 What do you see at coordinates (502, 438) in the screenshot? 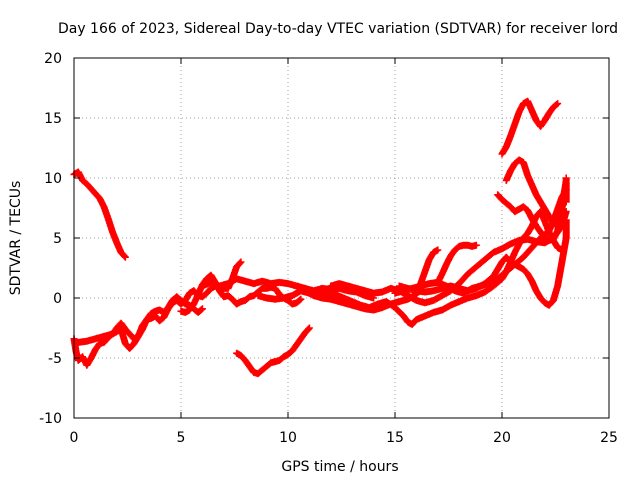
I see `x-tick-label: 20` at bounding box center [502, 438].